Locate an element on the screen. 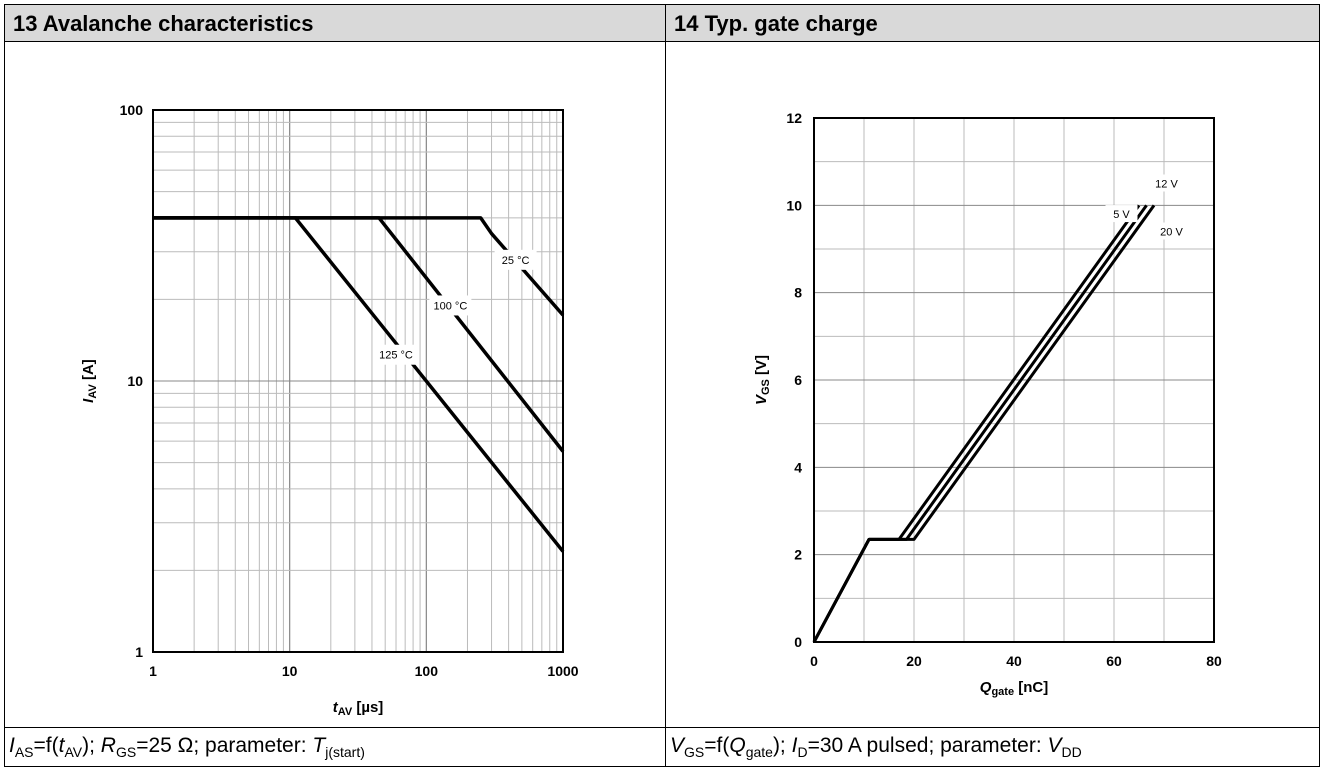 The width and height of the screenshot is (1324, 771). y-axis-label: IAV [A] is located at coordinates (89, 381).